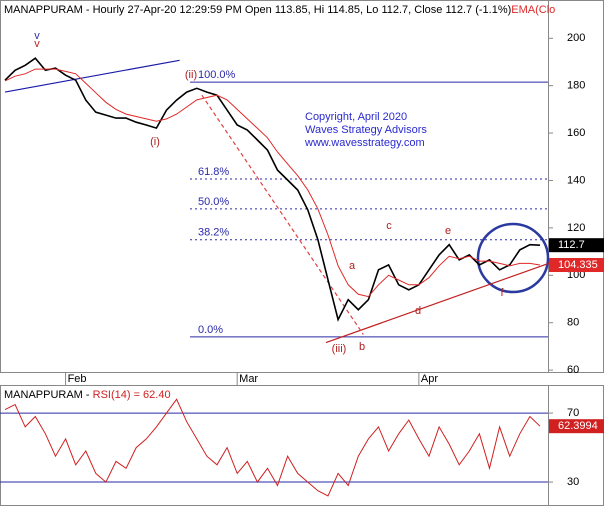 The width and height of the screenshot is (604, 518). Describe the element at coordinates (576, 228) in the screenshot. I see `y-tick-label: 120` at that location.